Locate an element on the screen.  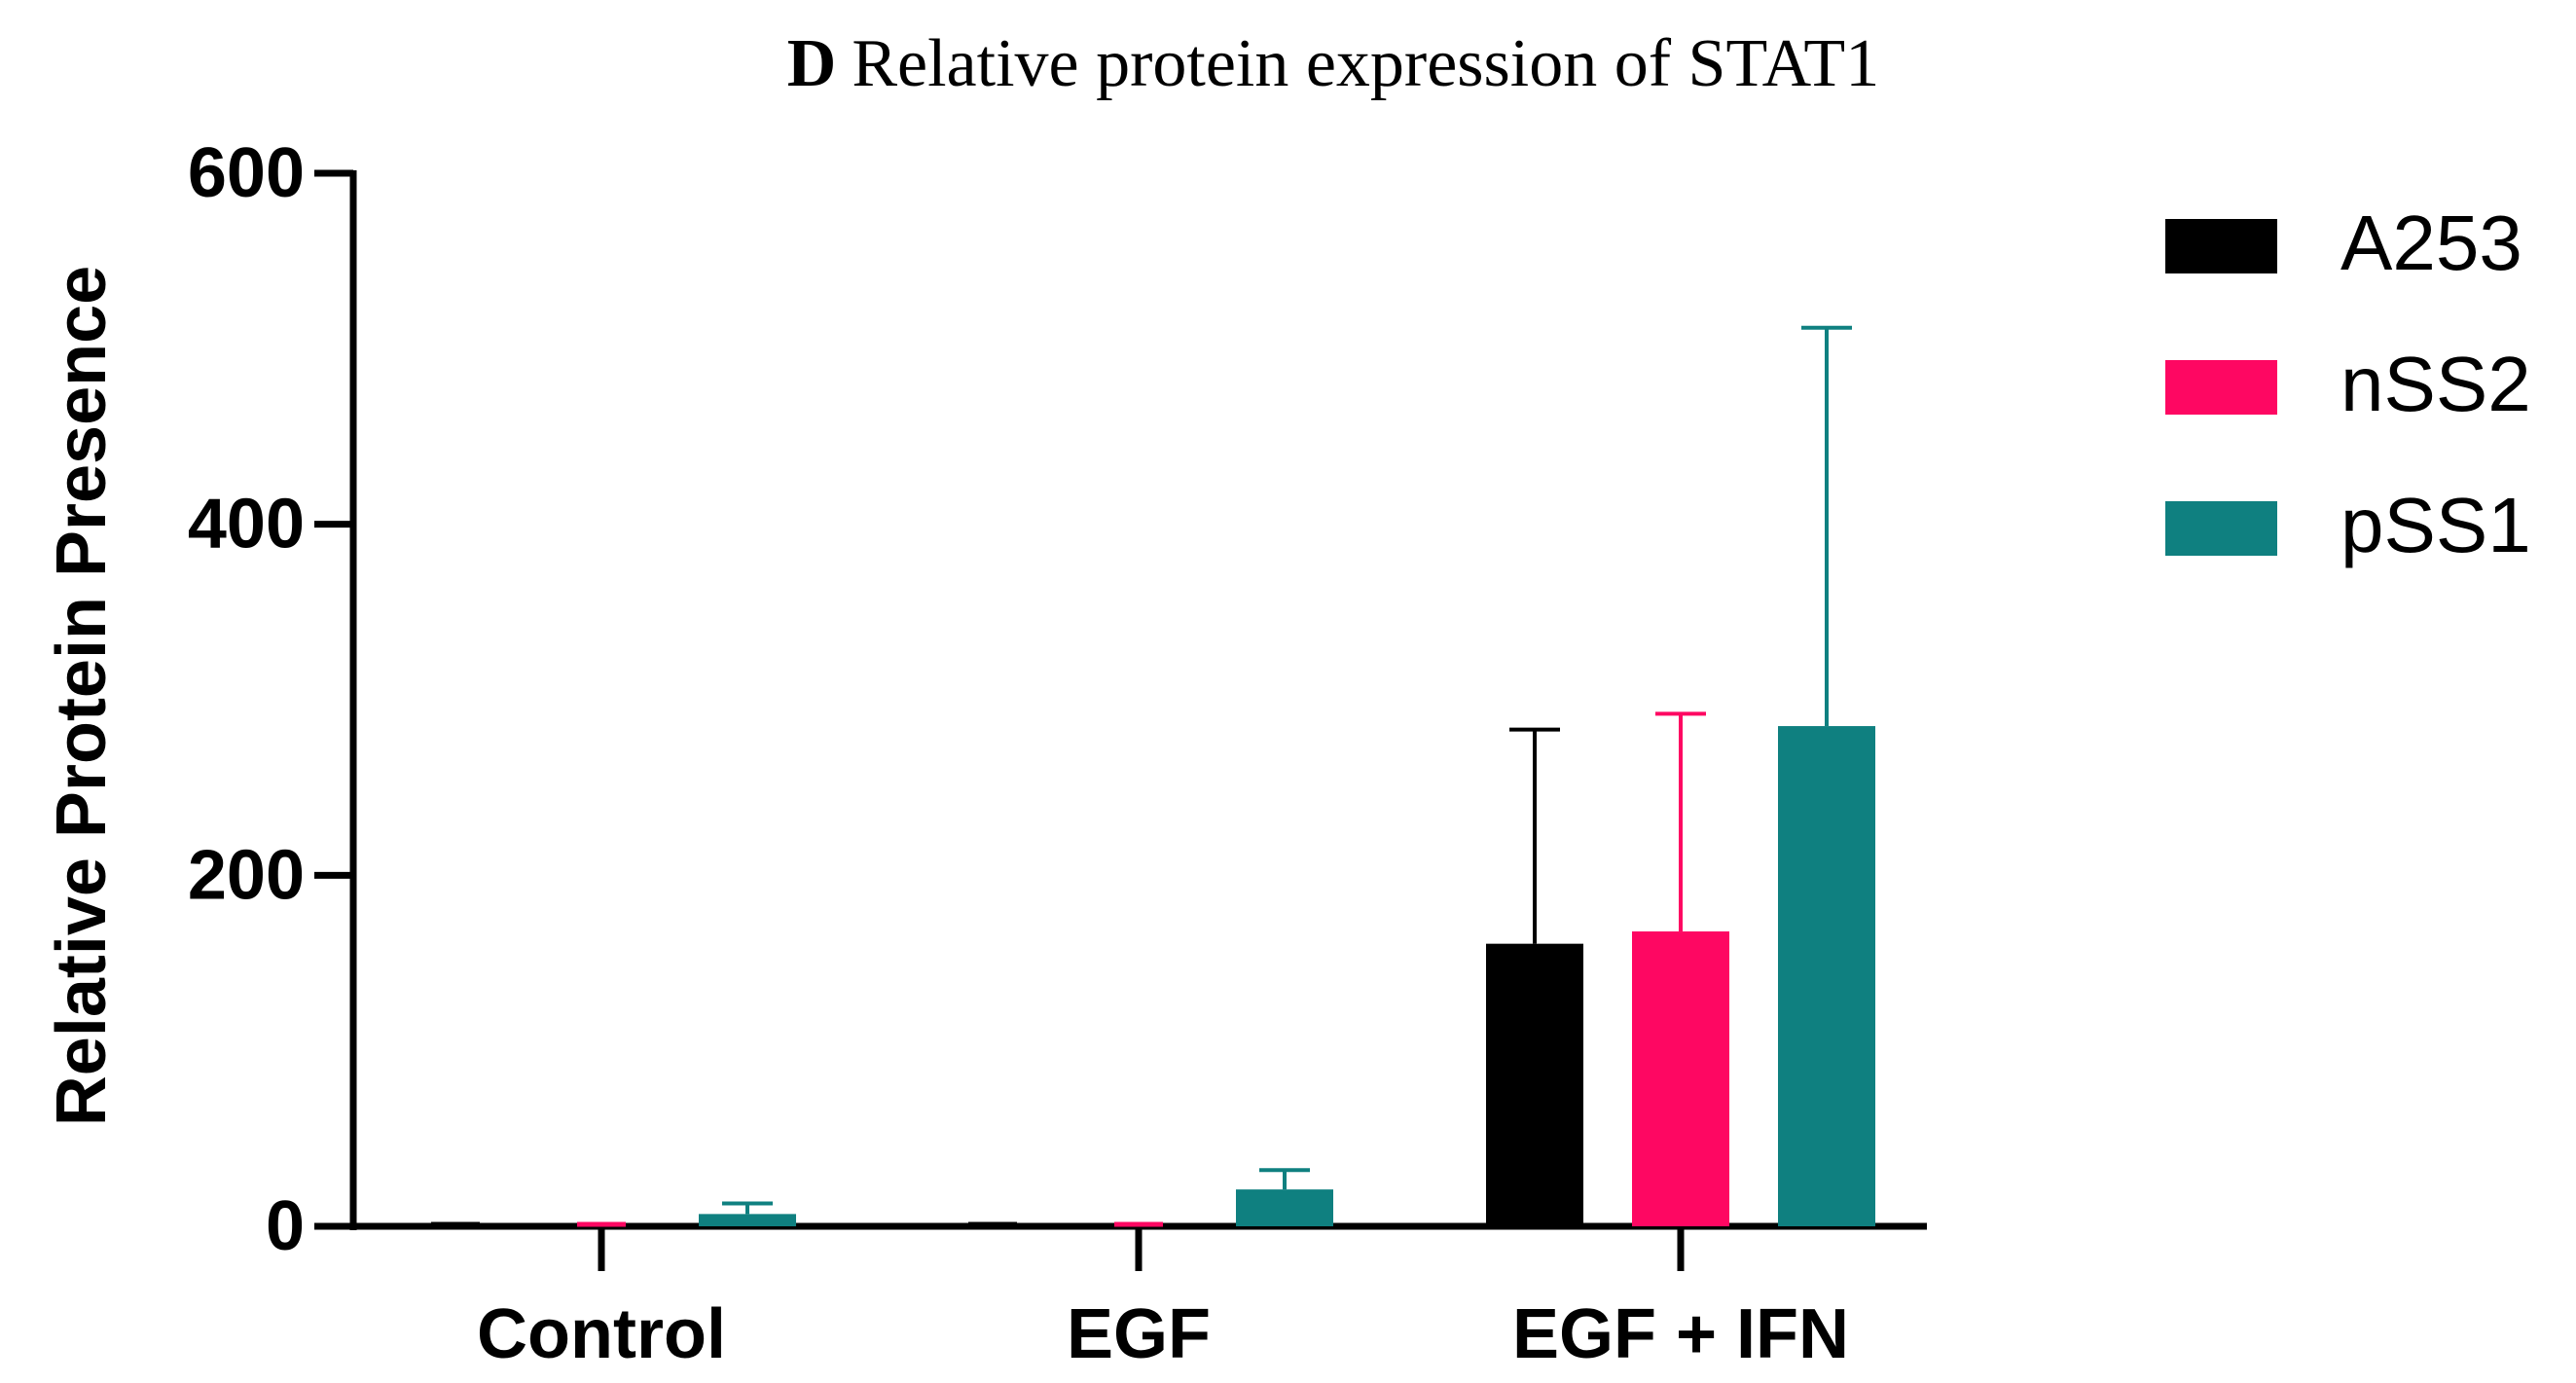
legend-swatch-a253 is located at coordinates (2221, 246).